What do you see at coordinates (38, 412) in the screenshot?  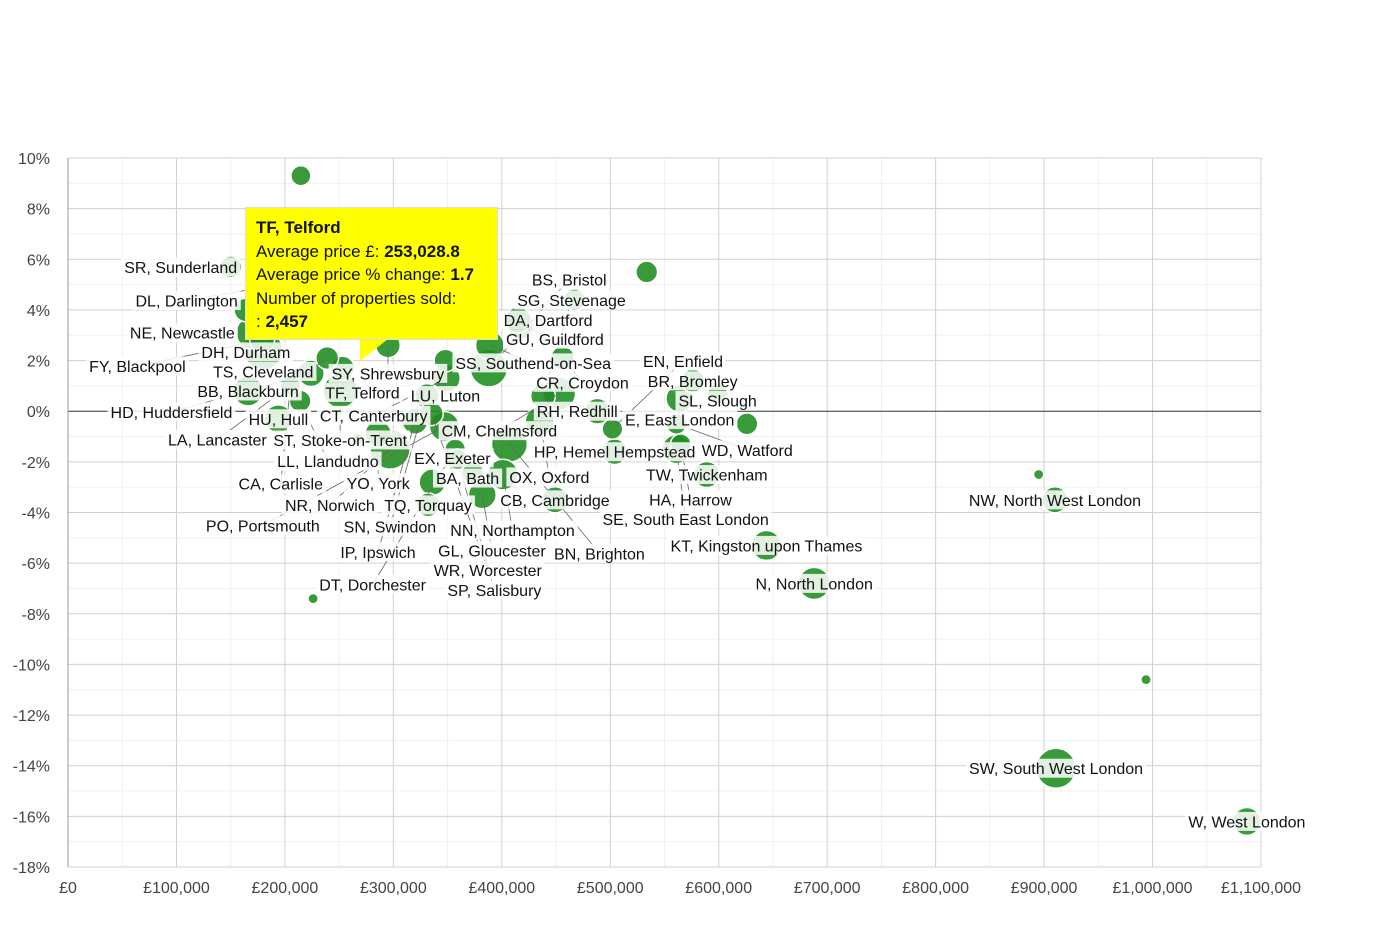 I see `y-tick-label: 0%` at bounding box center [38, 412].